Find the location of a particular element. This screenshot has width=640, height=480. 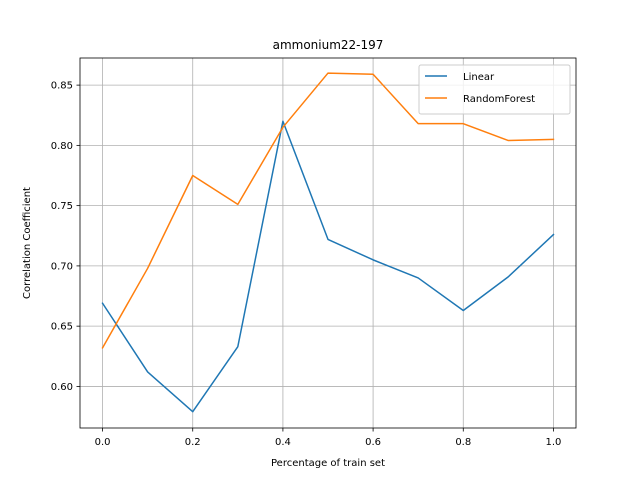

y-axis-title: Correlation Coefficient is located at coordinates (27, 243).